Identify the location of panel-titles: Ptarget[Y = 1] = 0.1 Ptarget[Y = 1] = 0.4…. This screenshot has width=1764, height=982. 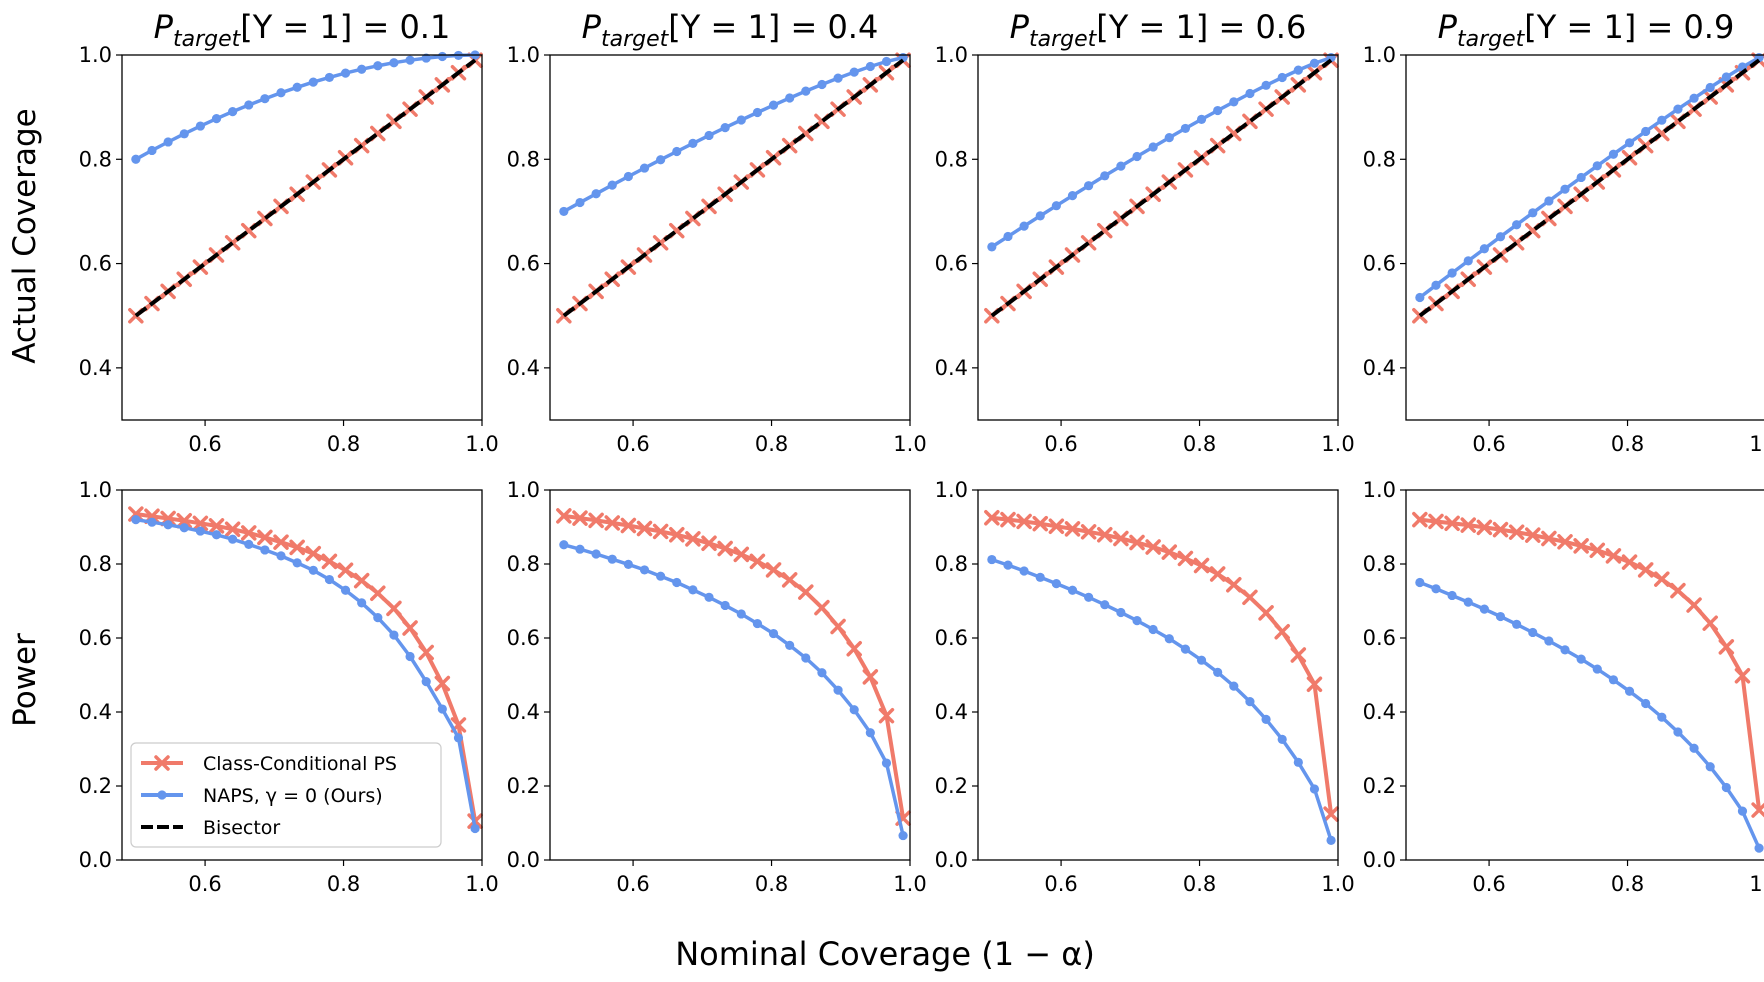
(944, 30).